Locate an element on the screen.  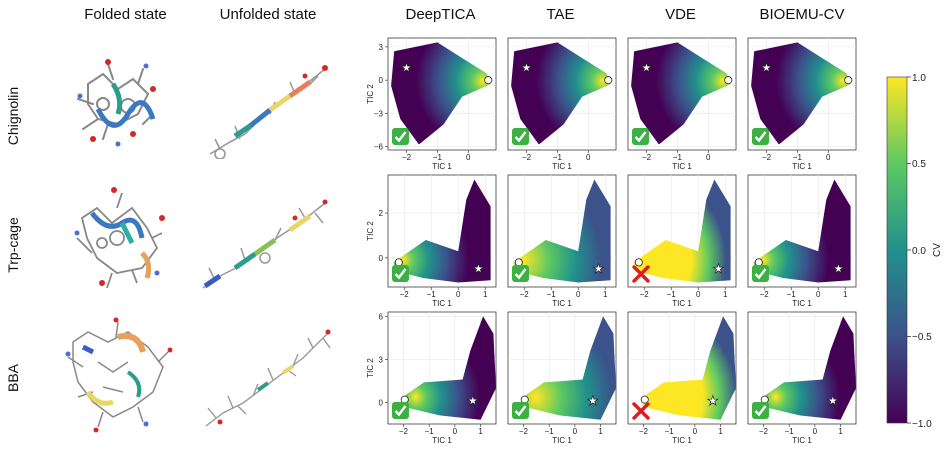
colorbar: 1.0 0.5 0.0 −0.5 −1.0 CV is located at coordinates (912, 253).